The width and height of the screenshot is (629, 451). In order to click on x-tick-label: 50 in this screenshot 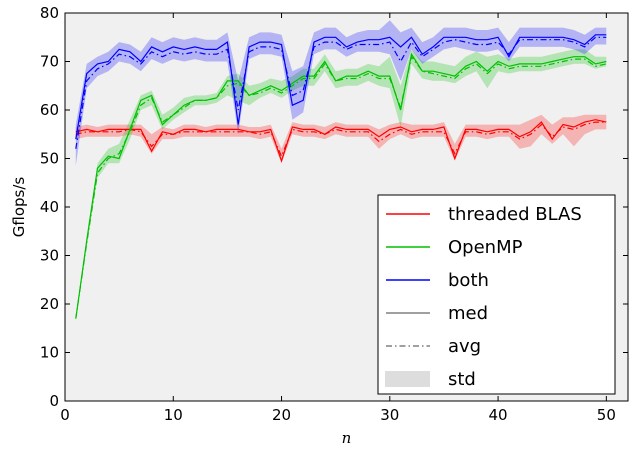, I will do `click(606, 415)`.